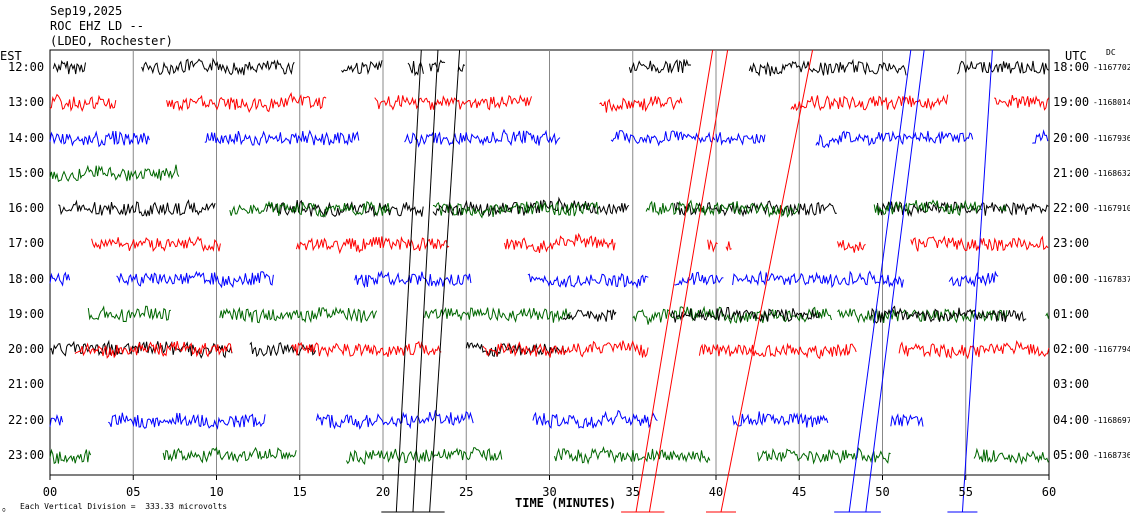 This screenshot has height=519, width=1130. I want to click on est-time-label: 12:00, so click(26, 67).